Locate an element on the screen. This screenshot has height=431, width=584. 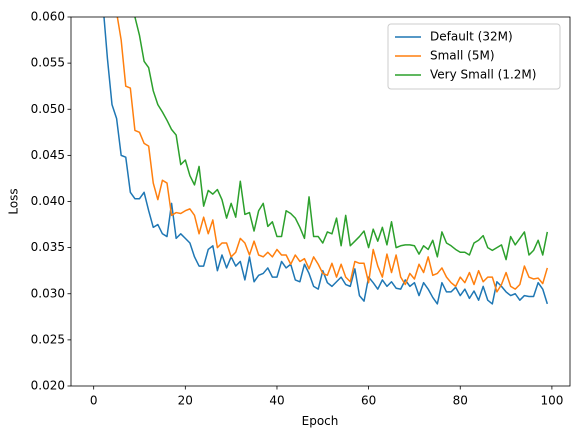
y-axis-label: Loss is located at coordinates (14, 201).